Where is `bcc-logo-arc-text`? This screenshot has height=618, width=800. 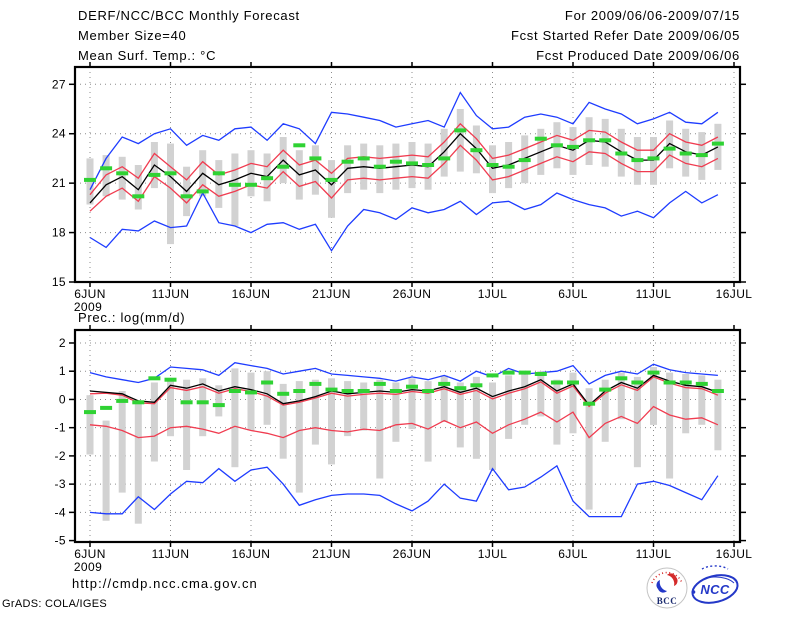
bcc-logo-arc-text is located at coordinates (667, 577).